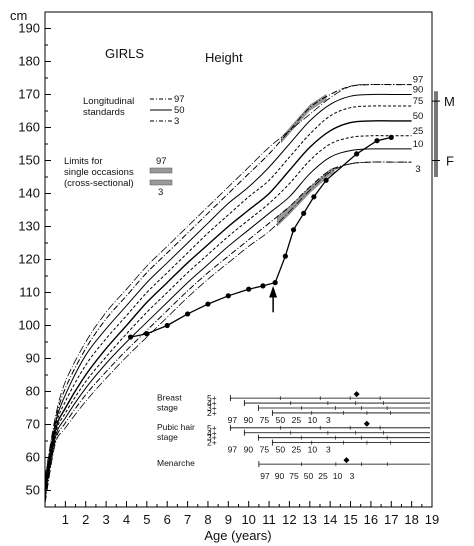 The height and width of the screenshot is (546, 474). I want to click on father-label: F, so click(450, 161).